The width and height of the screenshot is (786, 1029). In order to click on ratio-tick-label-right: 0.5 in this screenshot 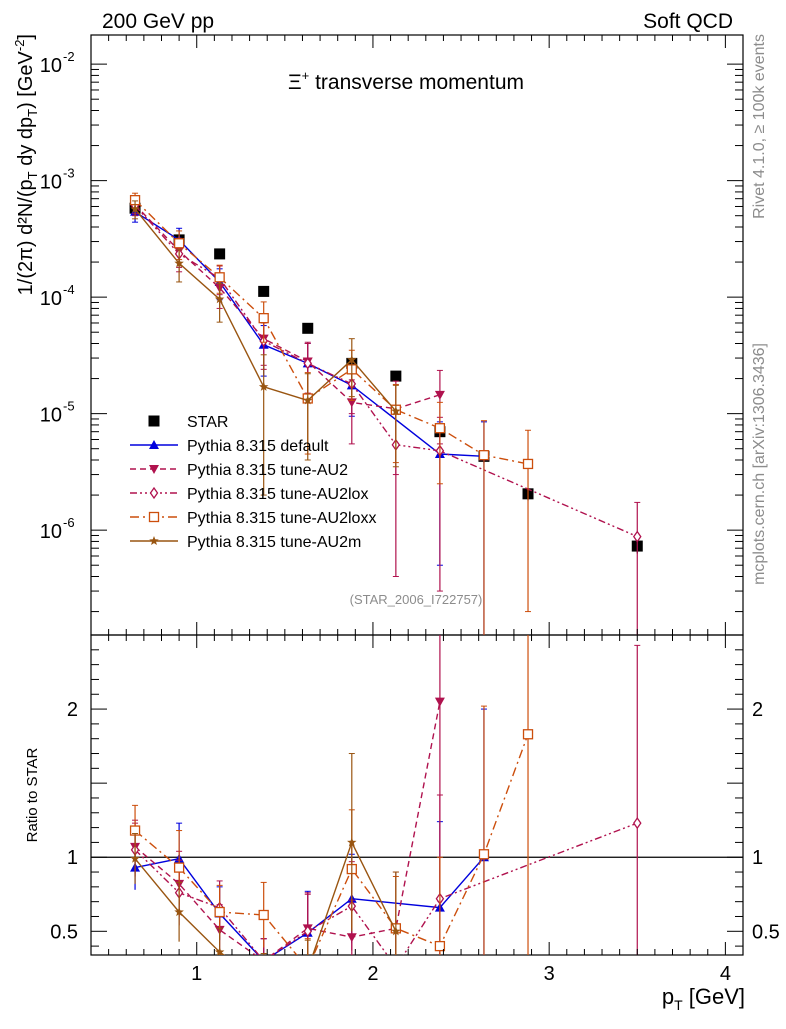, I will do `click(766, 932)`.